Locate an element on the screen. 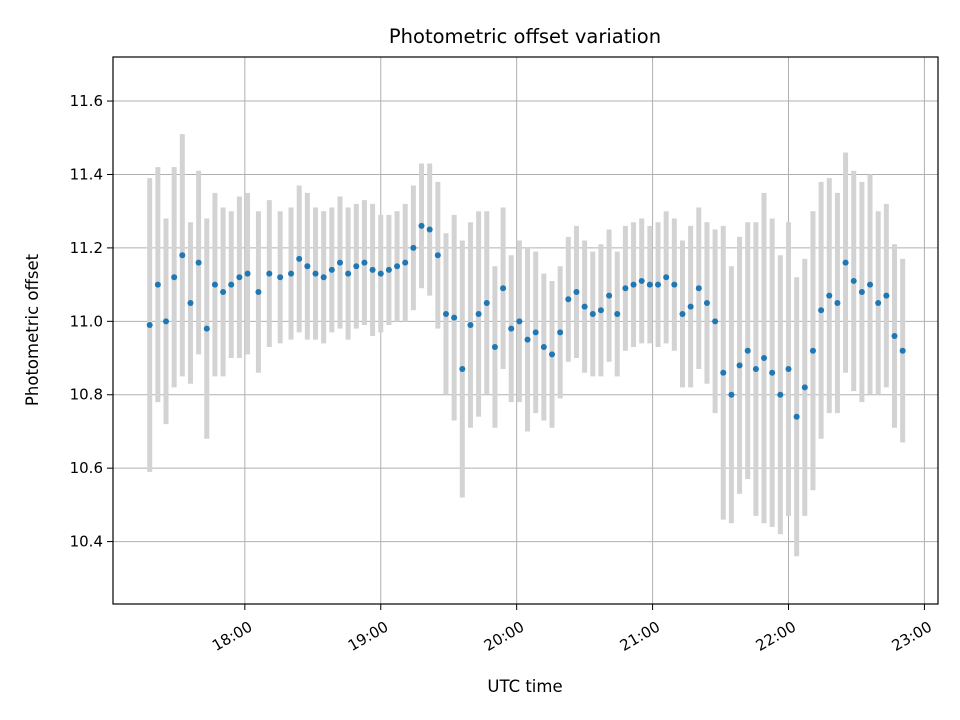 The image size is (960, 720). y-tick-label: 10.6 is located at coordinates (86, 468).